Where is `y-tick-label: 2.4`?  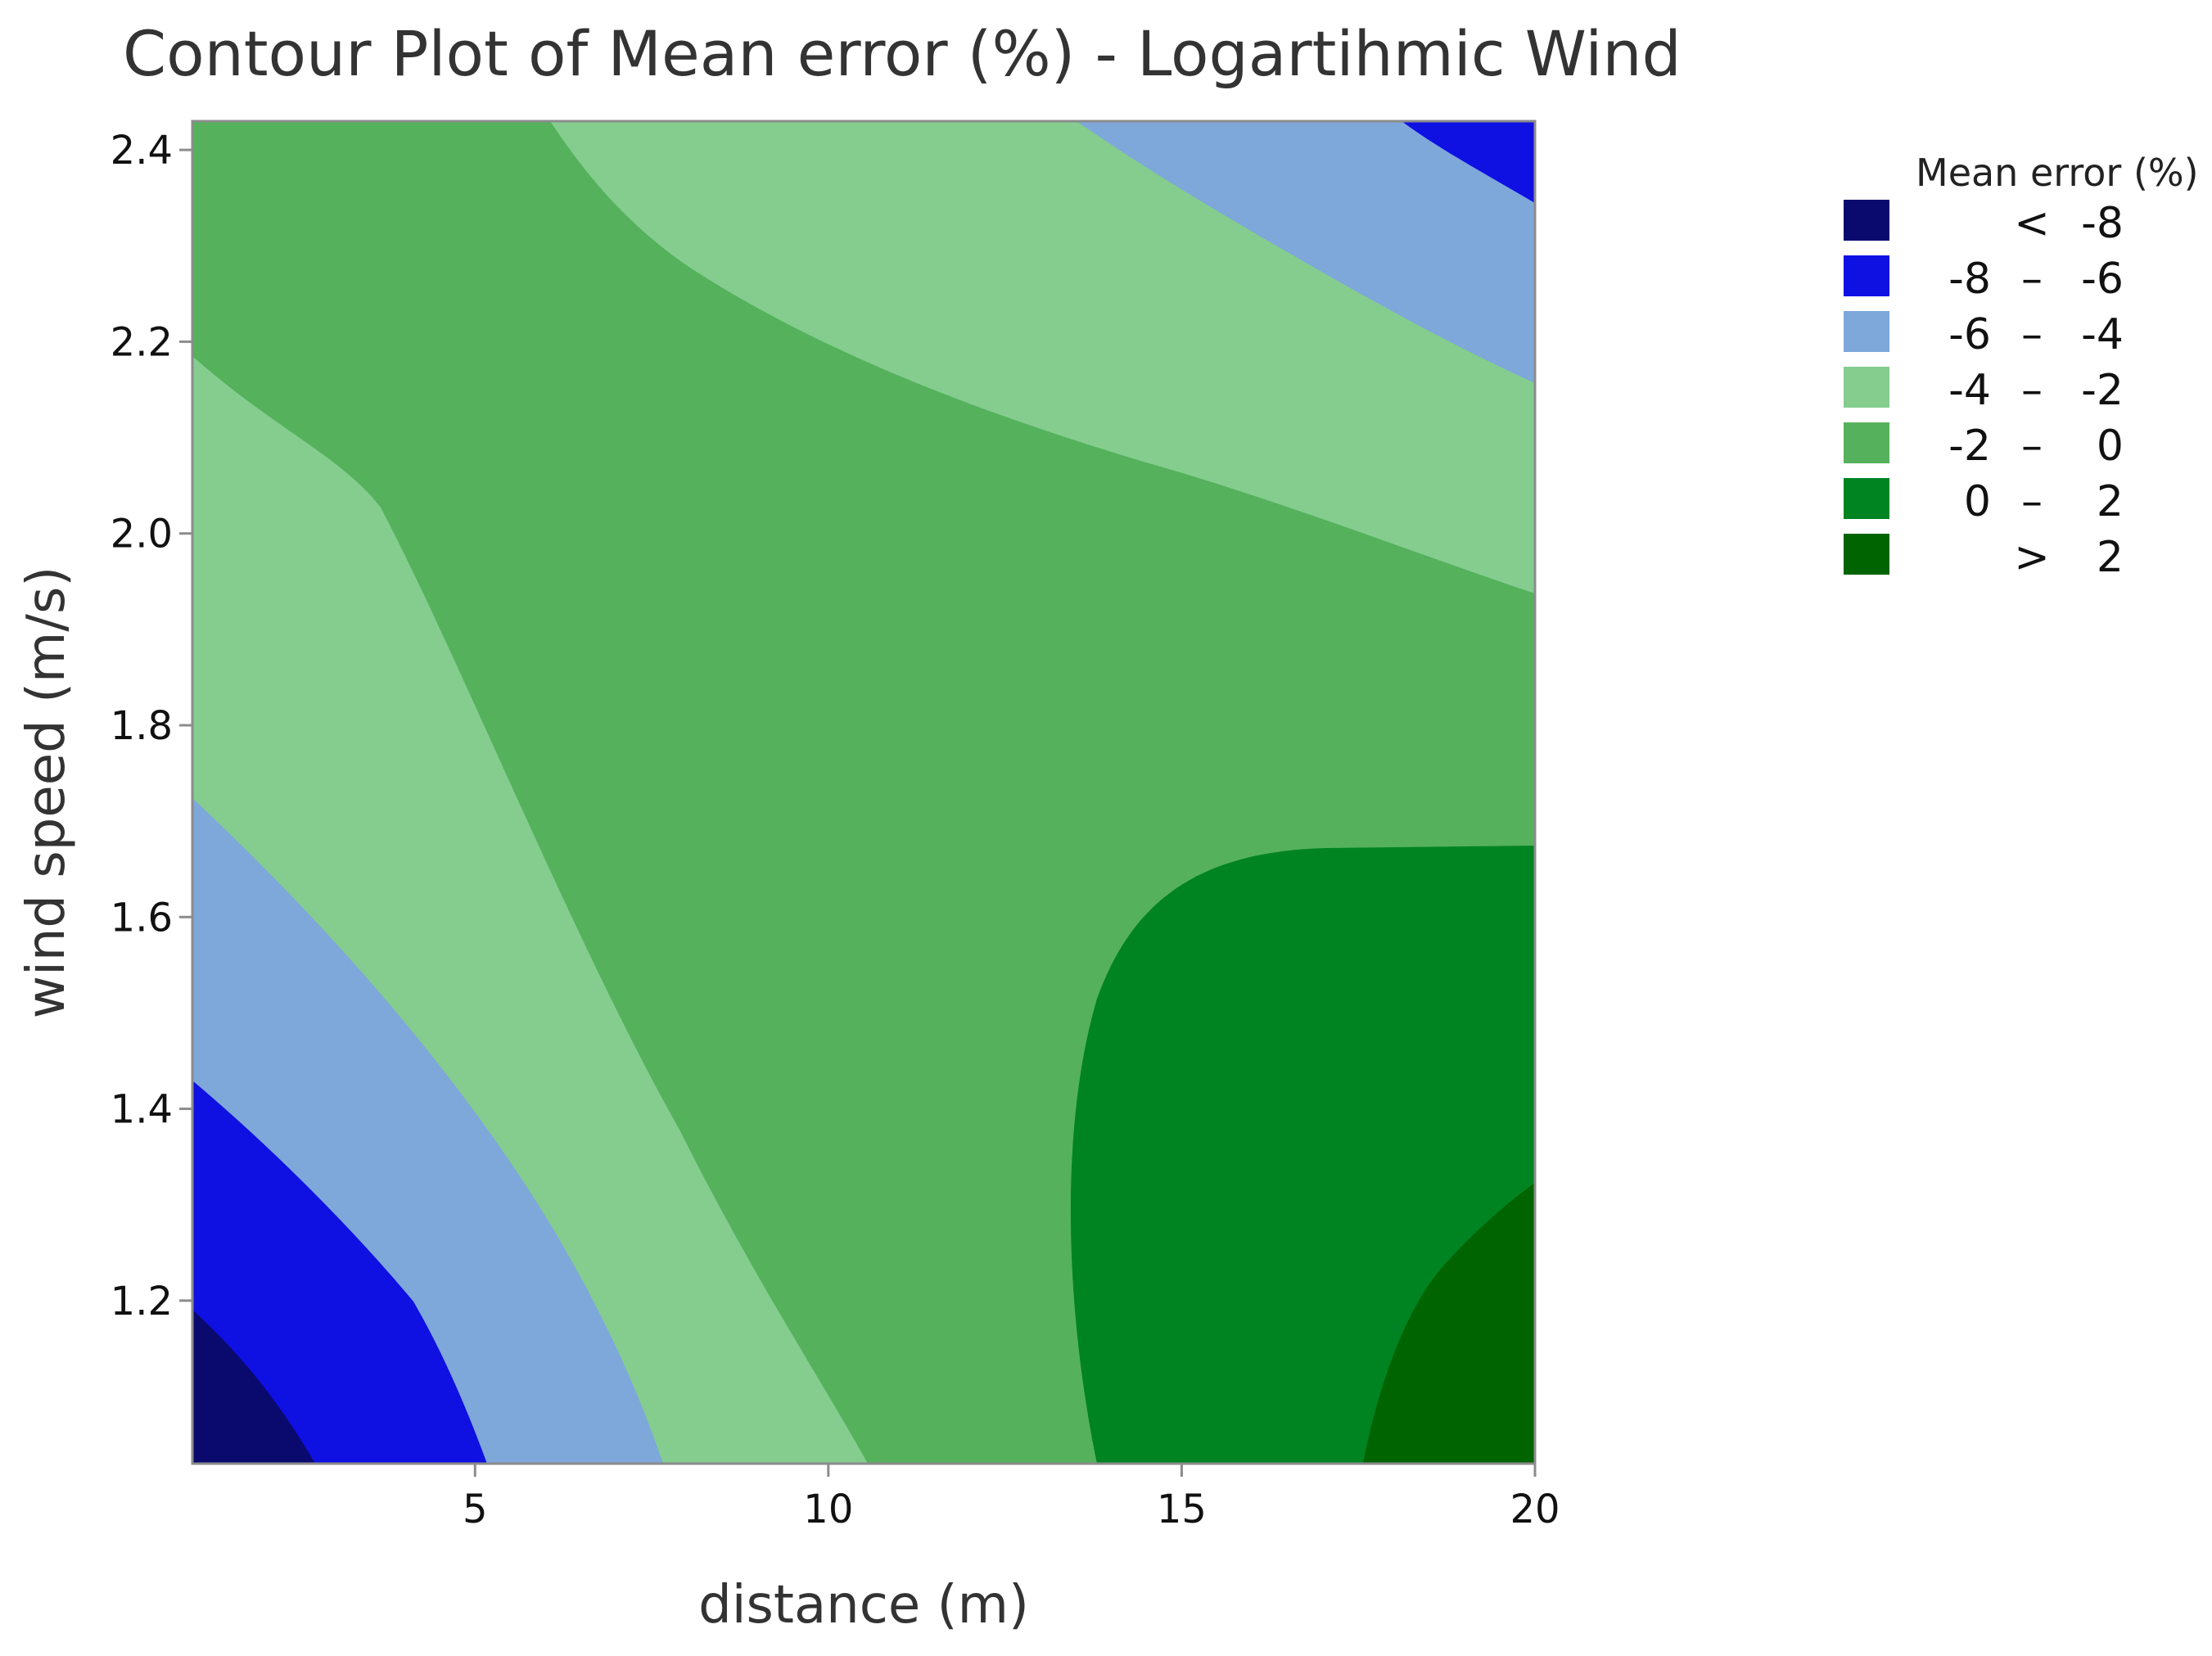 y-tick-label: 2.4 is located at coordinates (142, 151).